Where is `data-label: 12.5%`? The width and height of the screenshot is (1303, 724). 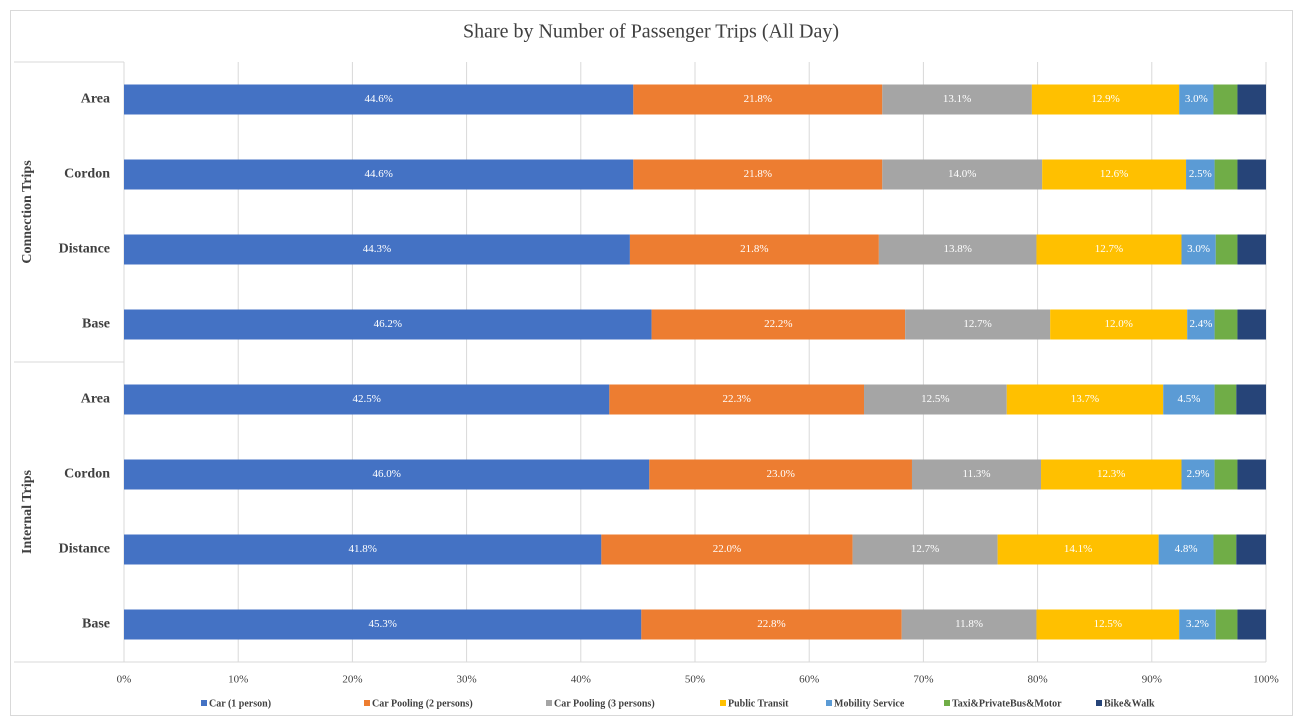
data-label: 12.5% is located at coordinates (935, 399).